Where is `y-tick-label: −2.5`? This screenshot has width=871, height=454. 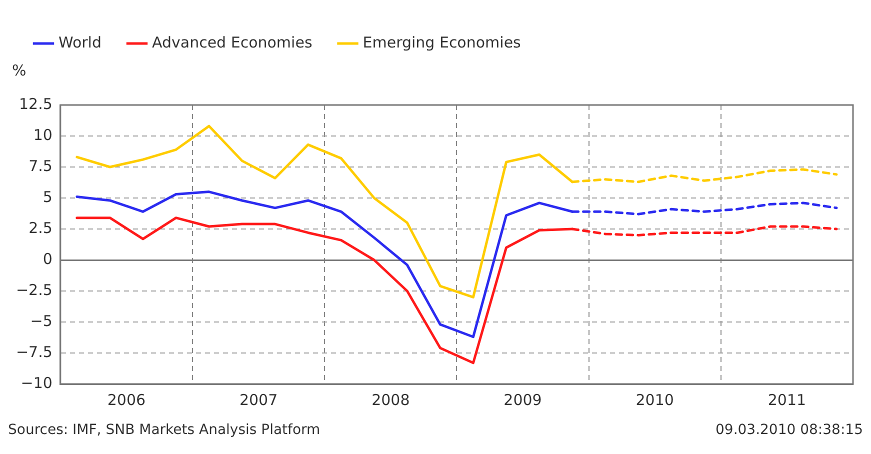 y-tick-label: −2.5 is located at coordinates (34, 289).